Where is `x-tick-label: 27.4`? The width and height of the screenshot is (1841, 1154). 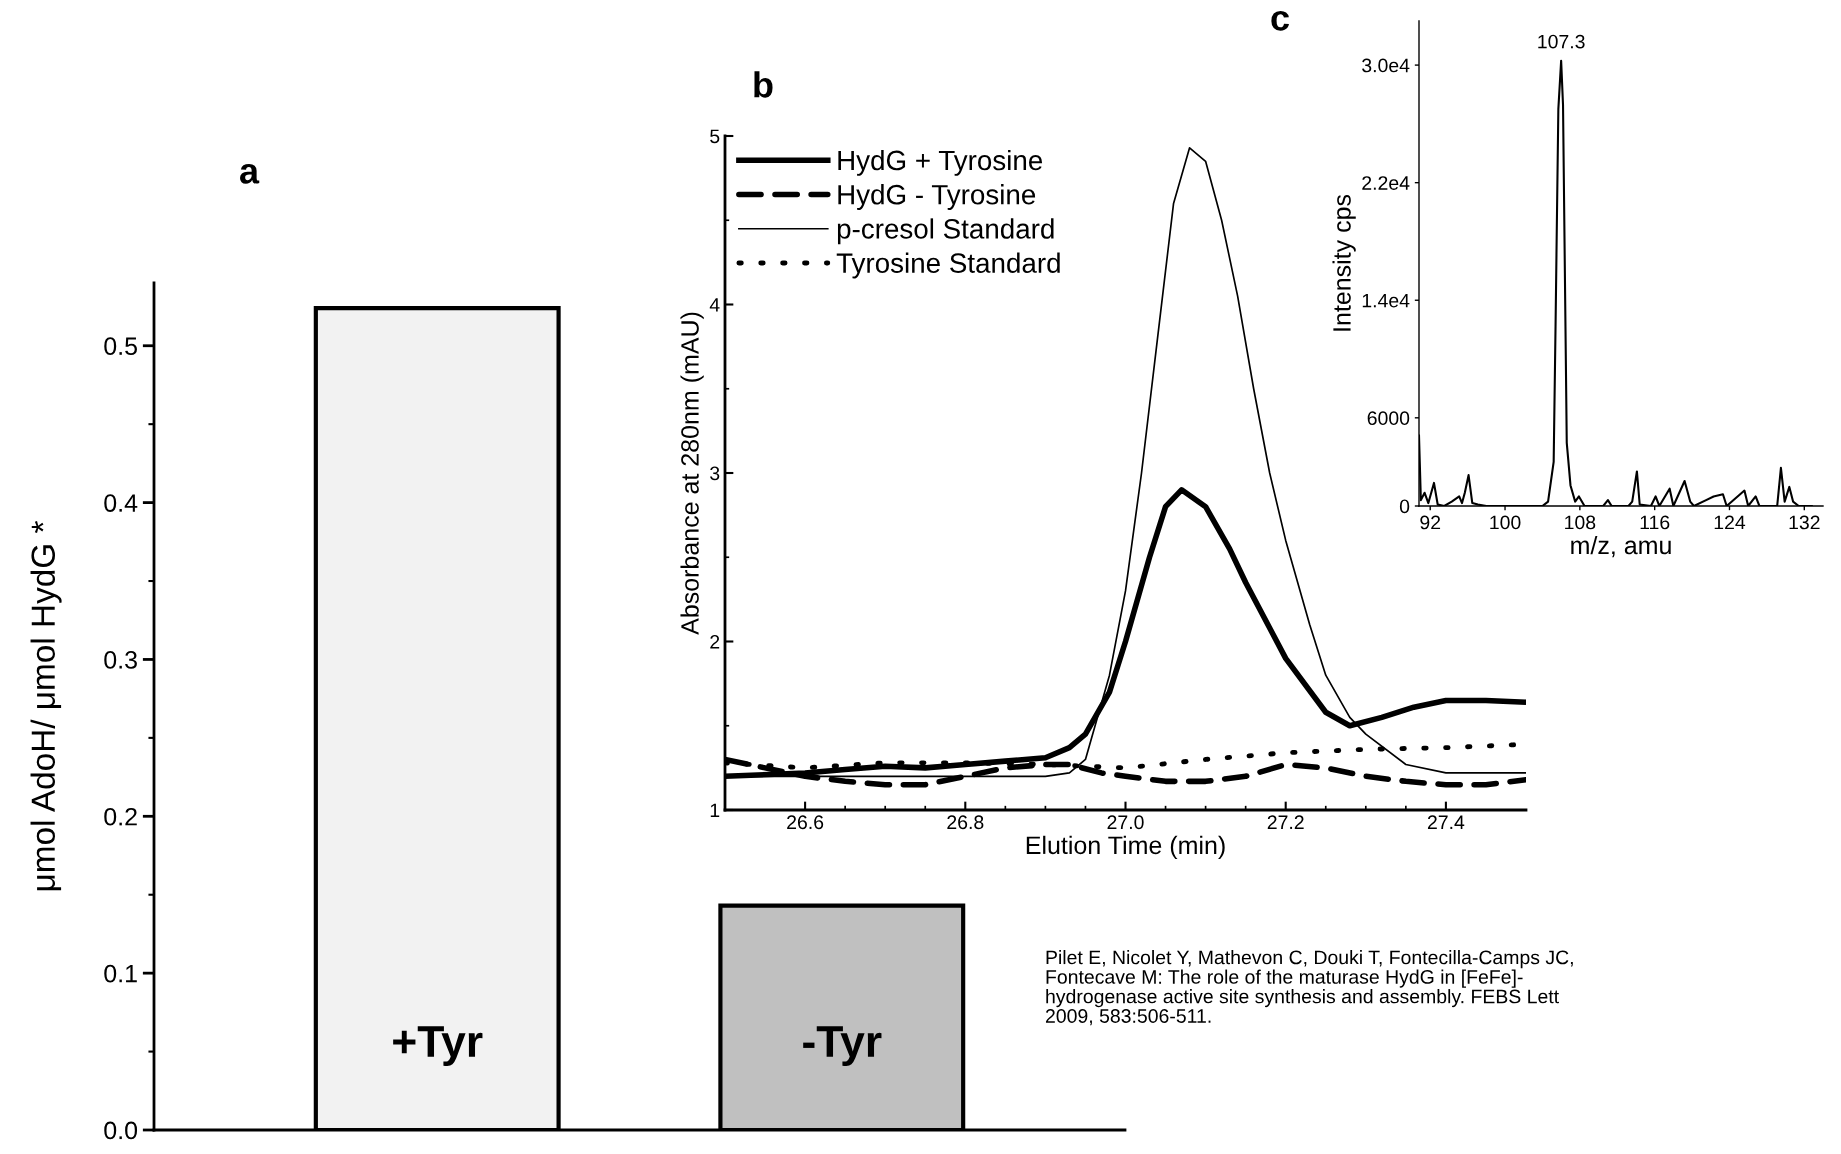
x-tick-label: 27.4 is located at coordinates (1446, 822).